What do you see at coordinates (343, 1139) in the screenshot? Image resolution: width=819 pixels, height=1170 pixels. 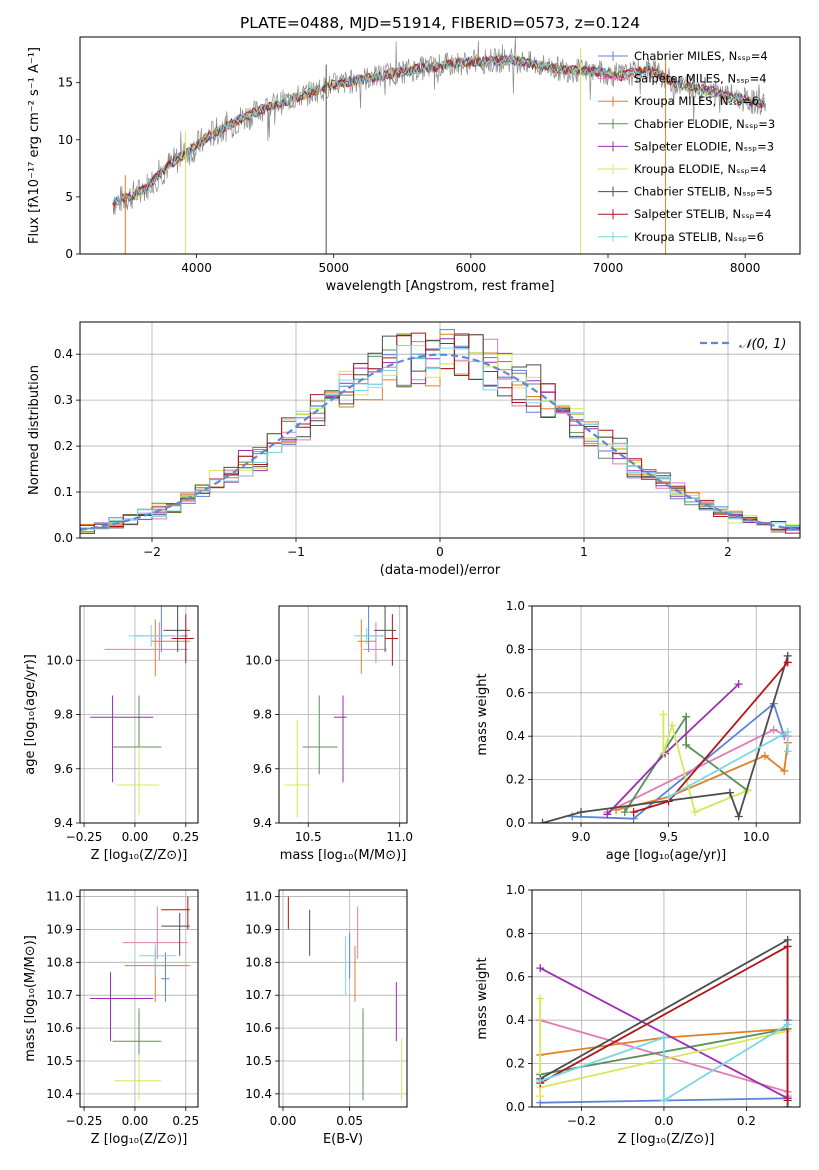 I see `x-axis-label: E(B-V)` at bounding box center [343, 1139].